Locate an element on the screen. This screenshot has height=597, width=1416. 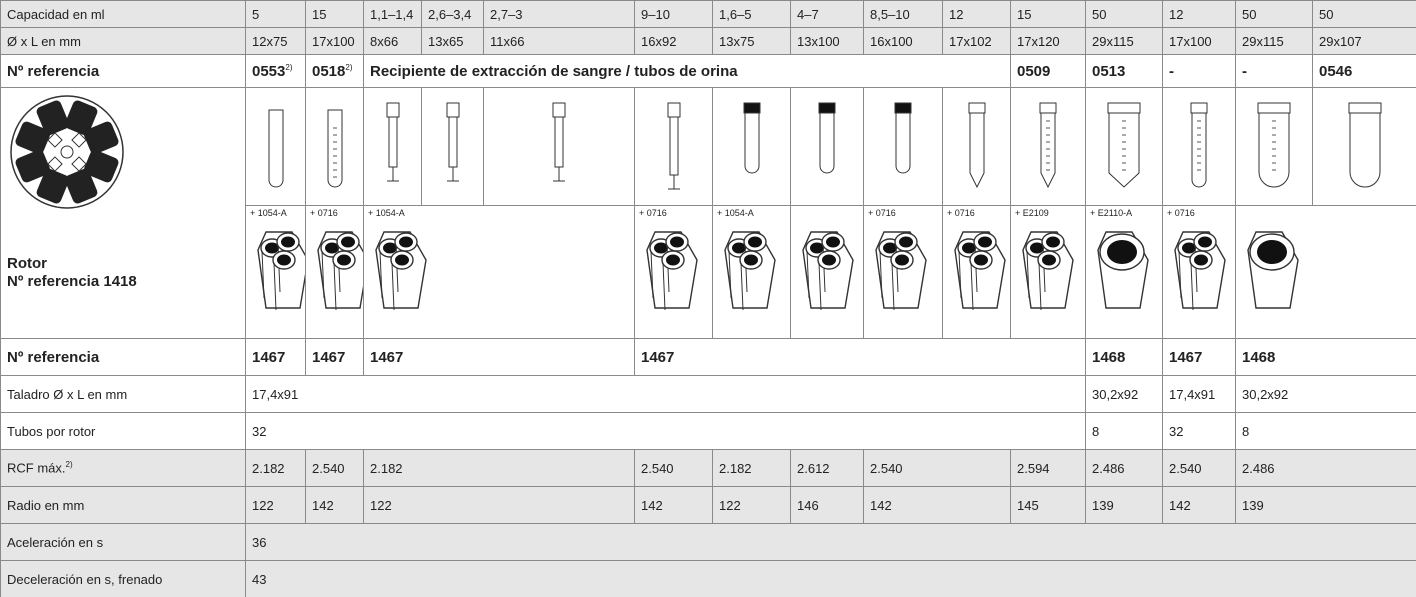
table-row: Tubos por rotor 32 8 32 8 is located at coordinates (708, 431).